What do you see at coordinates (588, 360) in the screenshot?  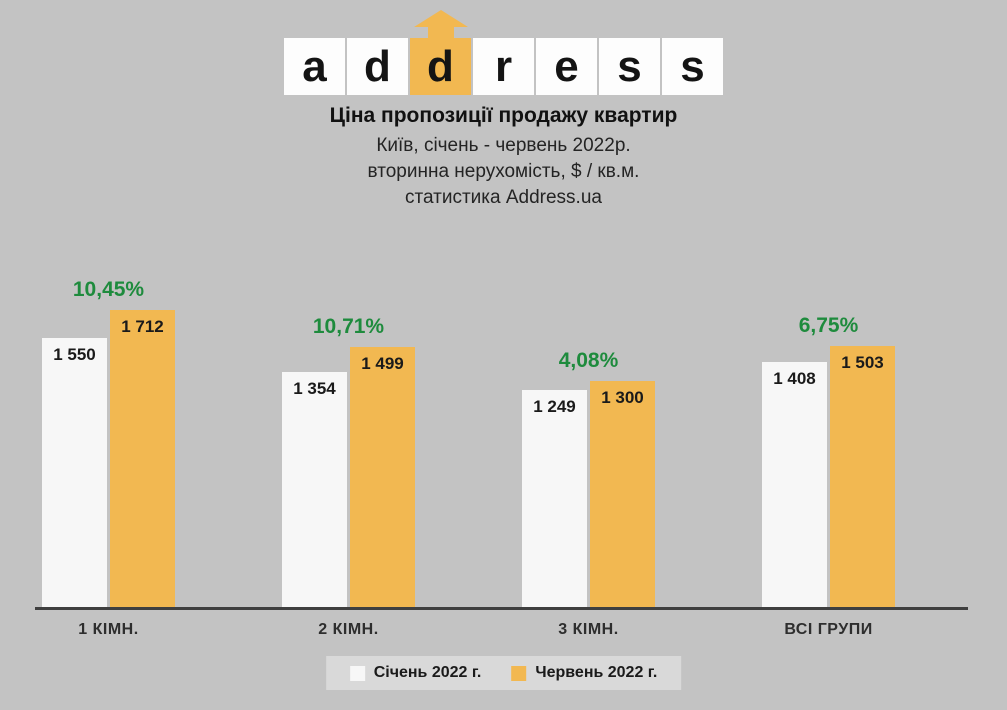 I see `percent-change-label: 4,08%` at bounding box center [588, 360].